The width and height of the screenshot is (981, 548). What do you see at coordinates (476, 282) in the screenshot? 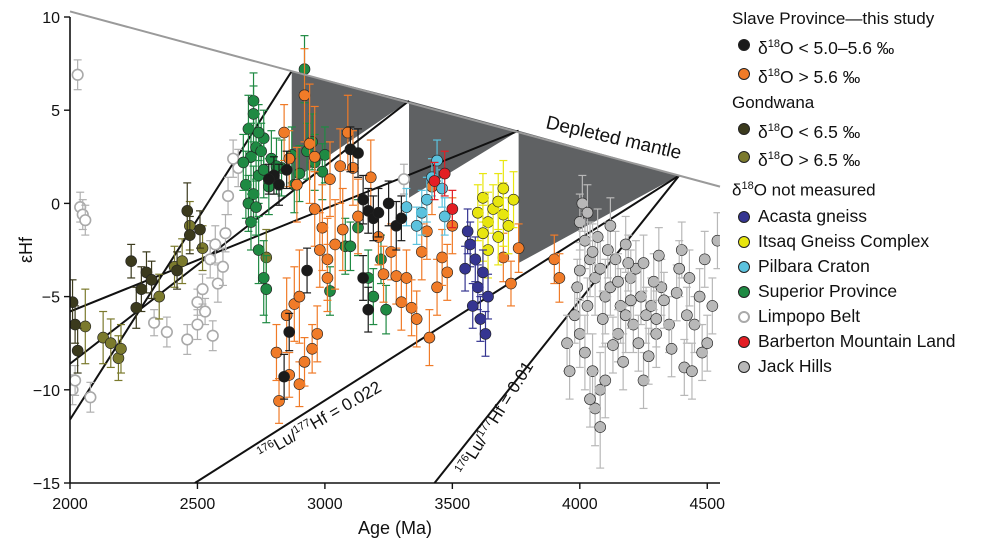
I see `series-acasta` at bounding box center [476, 282].